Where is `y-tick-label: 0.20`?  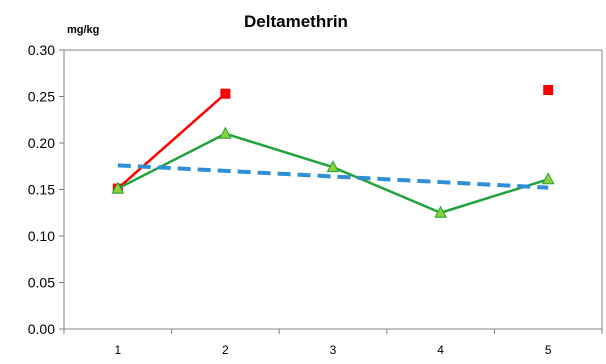 y-tick-label: 0.20 is located at coordinates (41, 143).